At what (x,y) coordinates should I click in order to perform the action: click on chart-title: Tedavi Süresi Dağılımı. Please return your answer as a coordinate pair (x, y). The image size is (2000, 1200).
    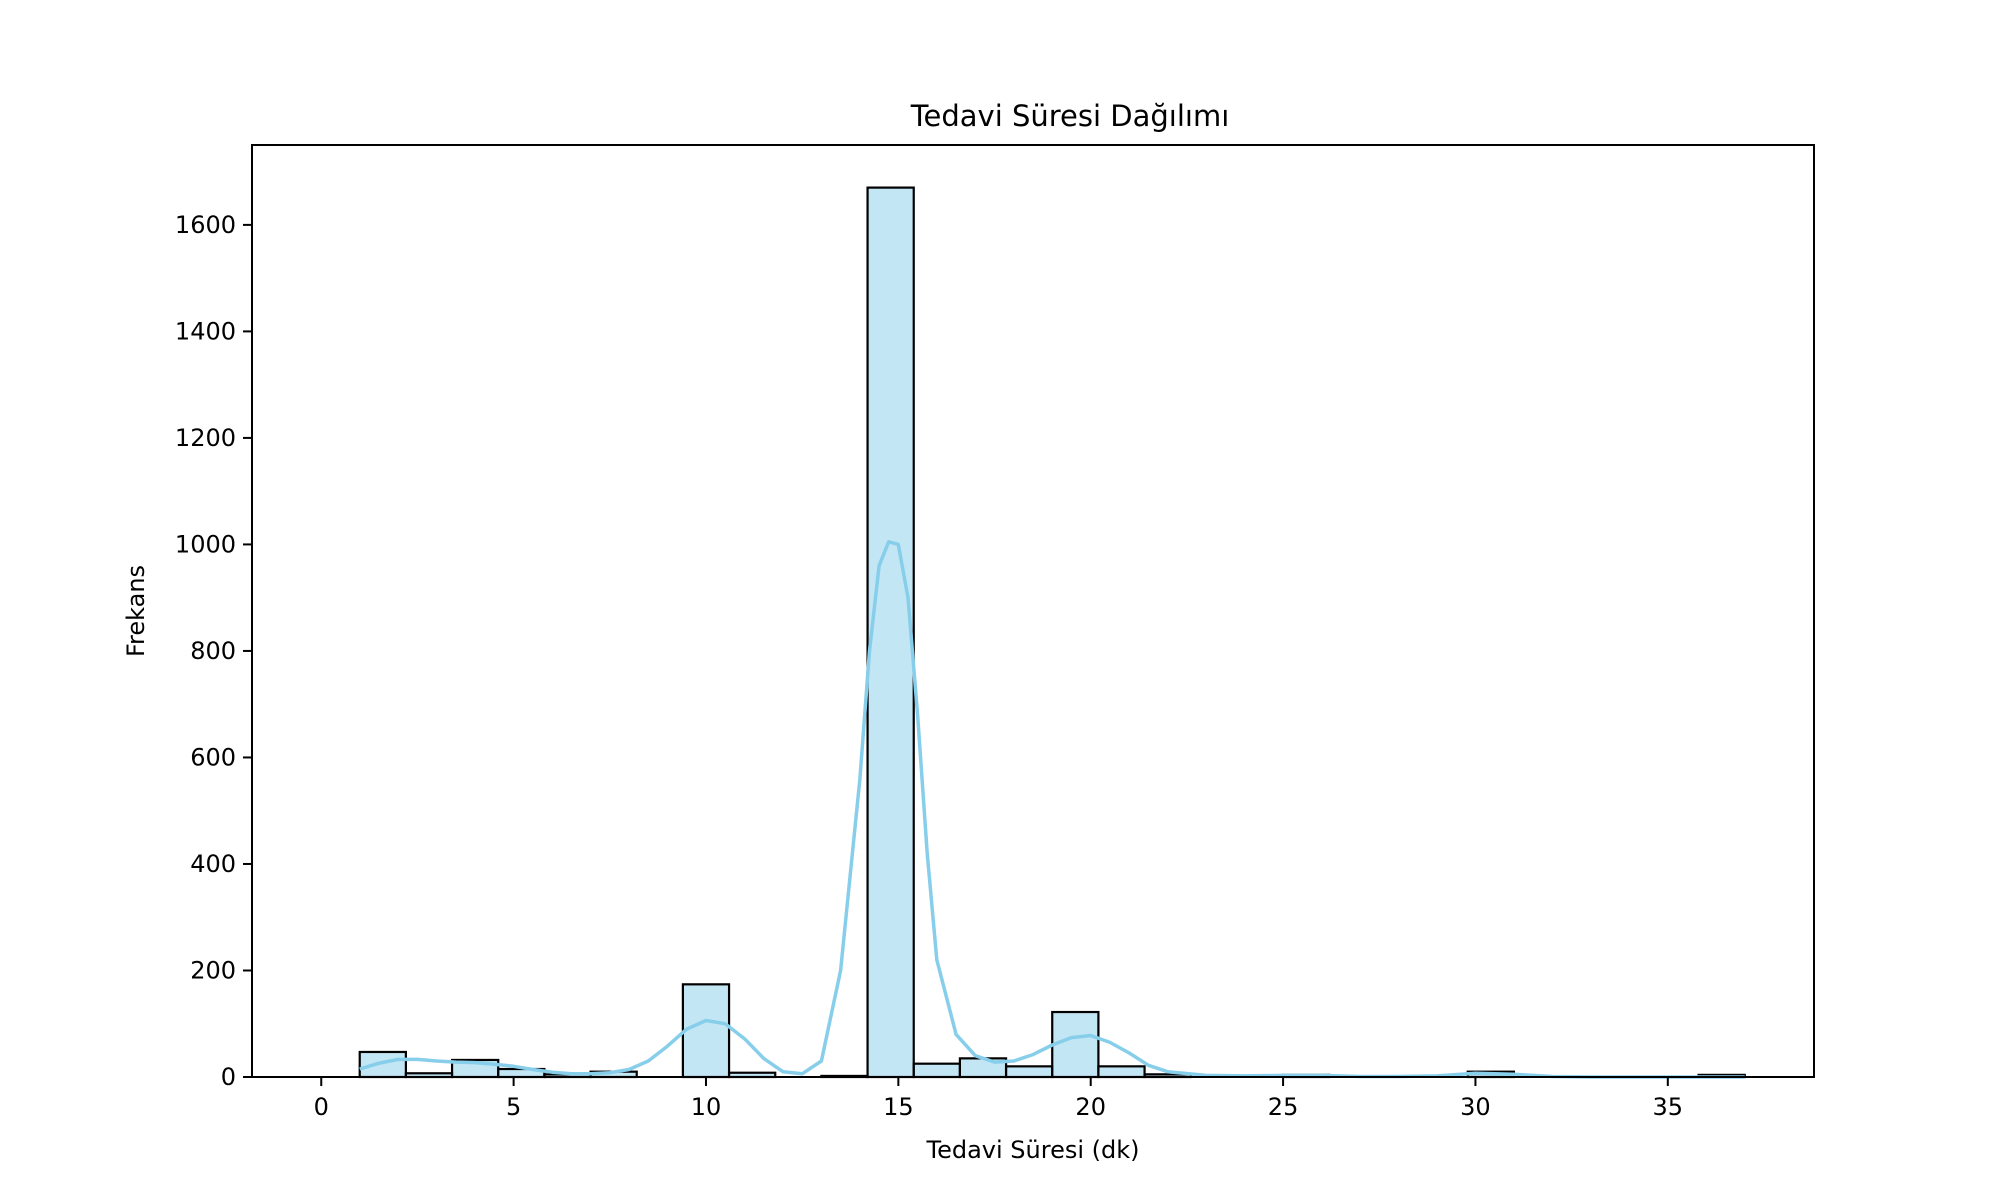
    Looking at the image, I should click on (1070, 116).